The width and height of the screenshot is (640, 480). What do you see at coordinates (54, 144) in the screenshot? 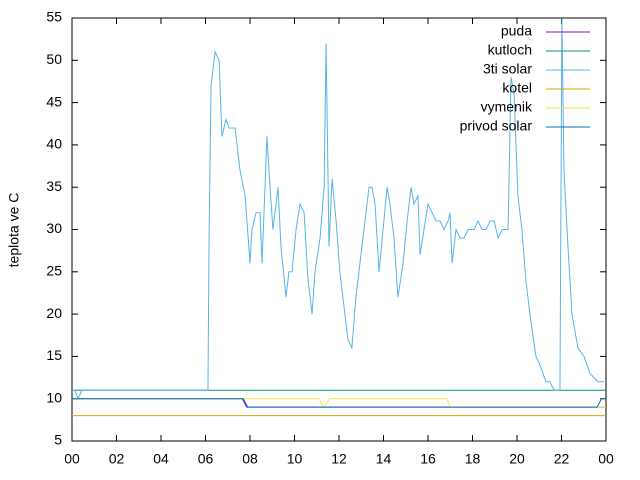
I see `y-tick-label: 40` at bounding box center [54, 144].